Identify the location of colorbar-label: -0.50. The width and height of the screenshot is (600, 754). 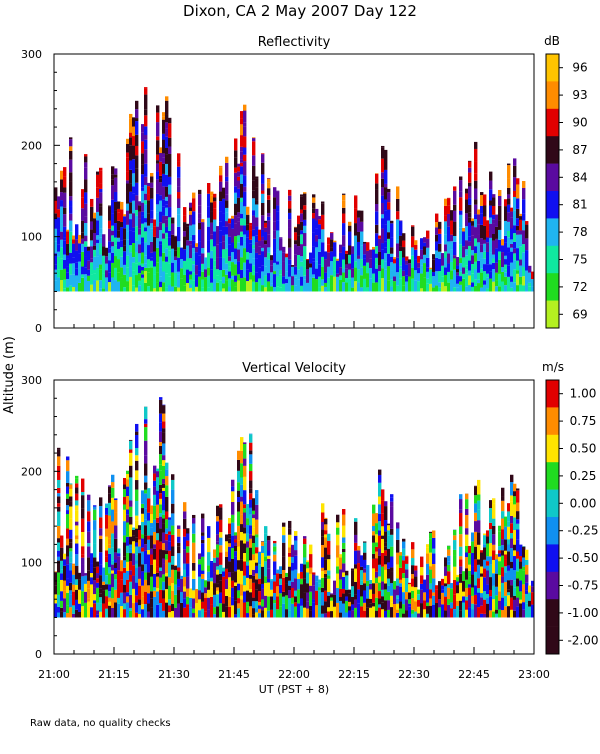
(582, 558).